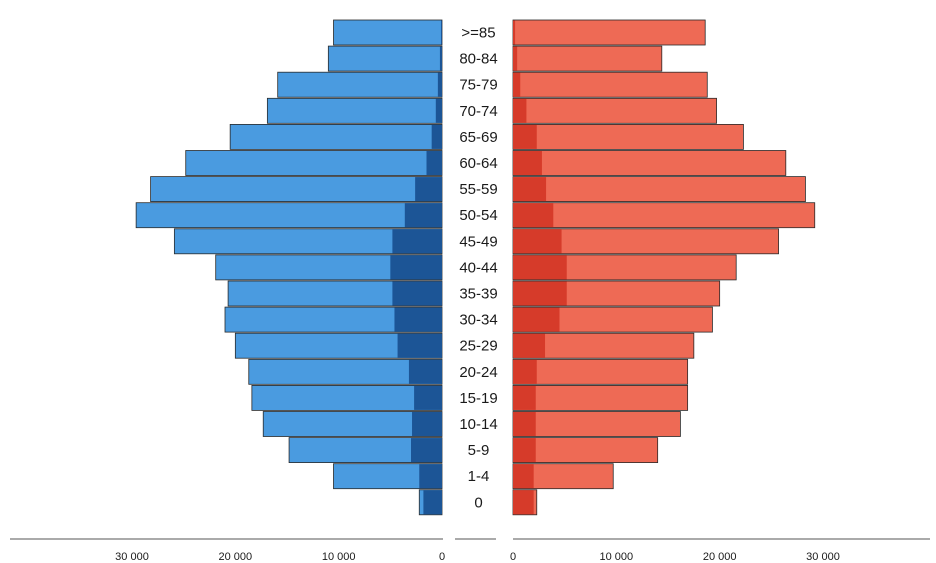  What do you see at coordinates (478, 320) in the screenshot?
I see `age-label-30-34: 30-34` at bounding box center [478, 320].